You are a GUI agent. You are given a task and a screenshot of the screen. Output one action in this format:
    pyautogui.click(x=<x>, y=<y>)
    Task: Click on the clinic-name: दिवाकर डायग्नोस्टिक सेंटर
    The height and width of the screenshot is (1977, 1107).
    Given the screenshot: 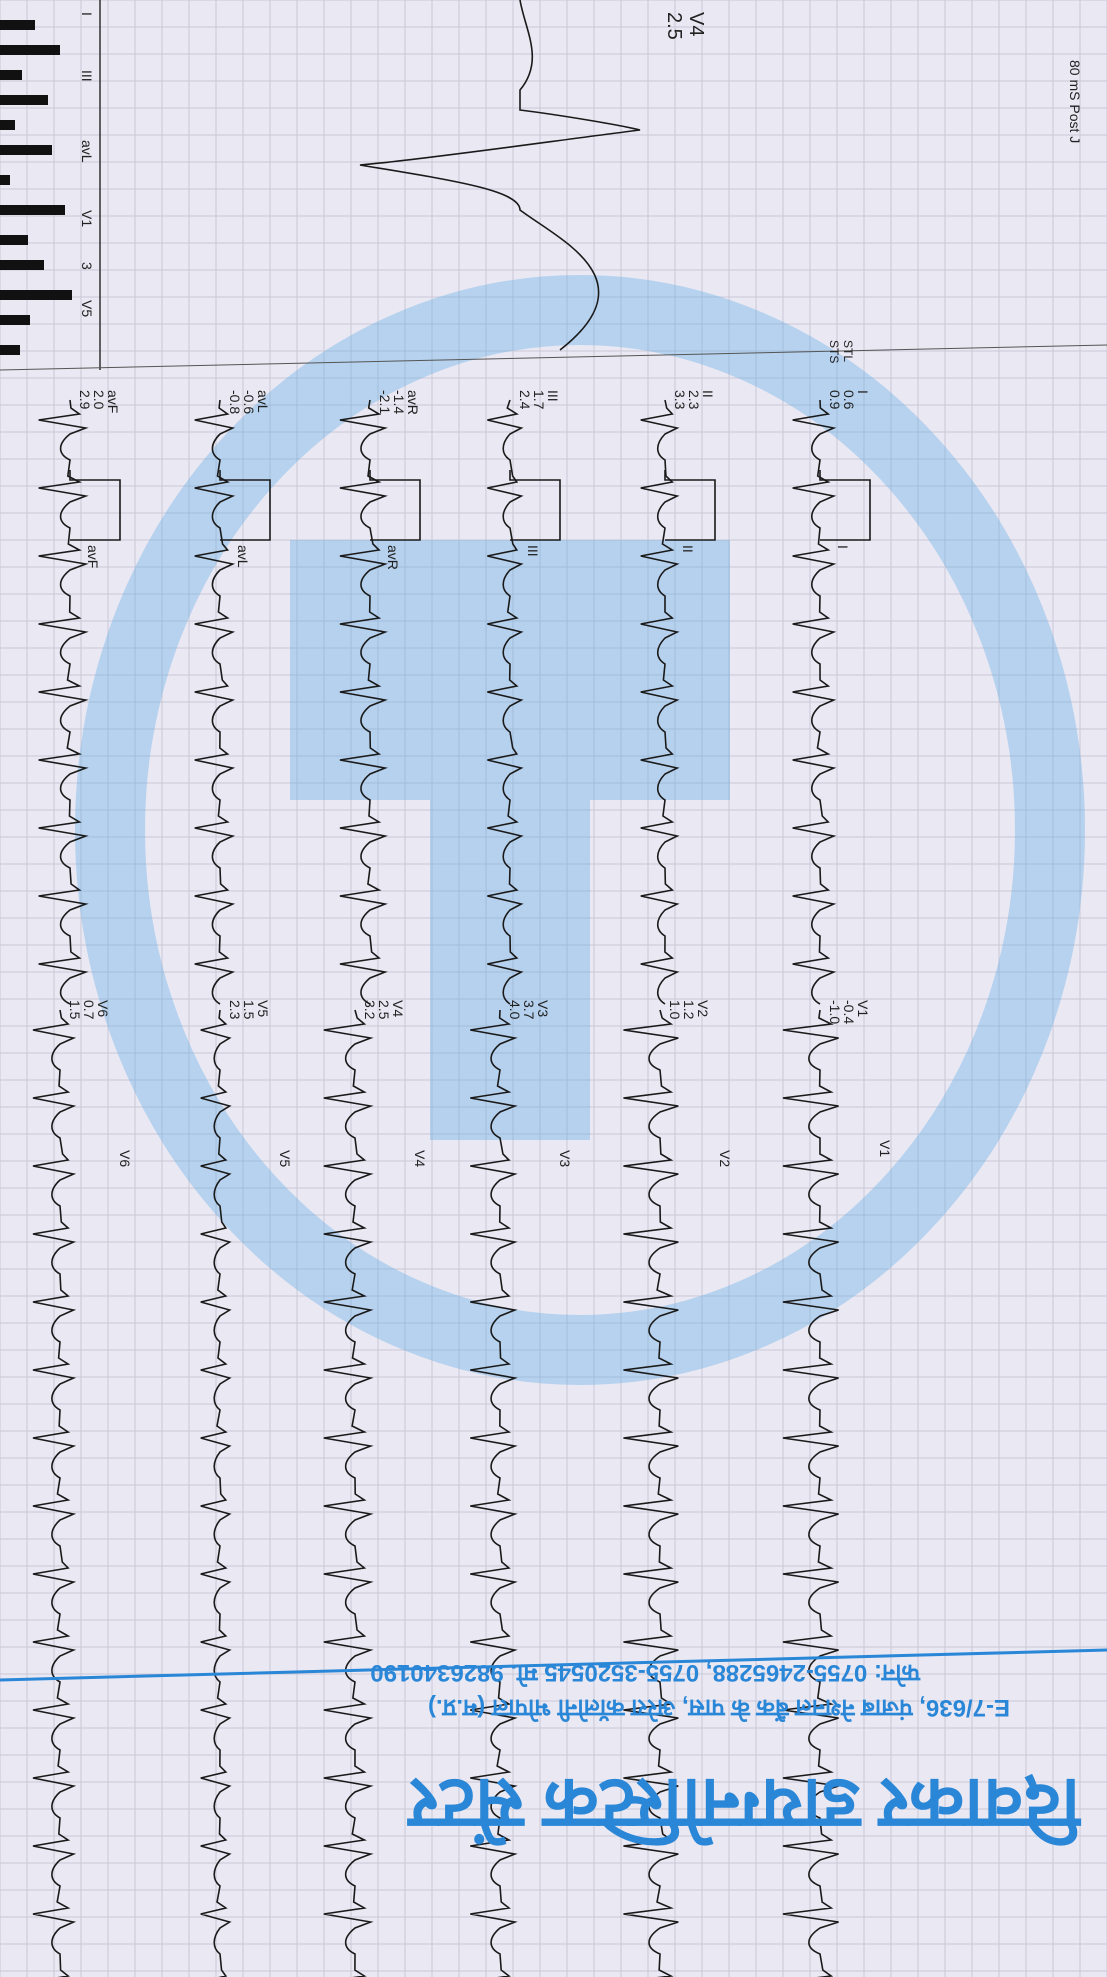 What is the action you would take?
    pyautogui.click(x=744, y=1805)
    